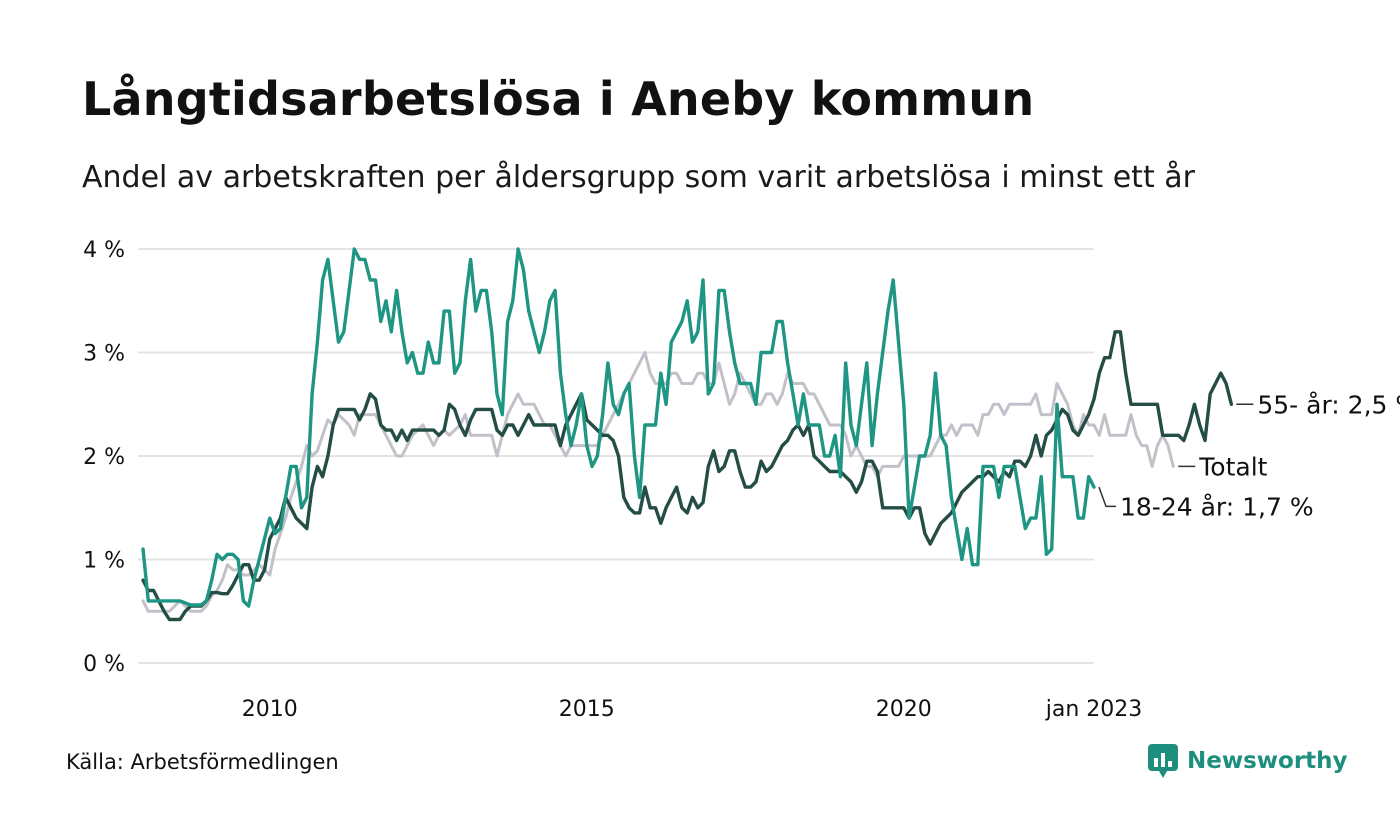 The width and height of the screenshot is (1400, 840). What do you see at coordinates (904, 709) in the screenshot?
I see `x-tick-label: 2020` at bounding box center [904, 709].